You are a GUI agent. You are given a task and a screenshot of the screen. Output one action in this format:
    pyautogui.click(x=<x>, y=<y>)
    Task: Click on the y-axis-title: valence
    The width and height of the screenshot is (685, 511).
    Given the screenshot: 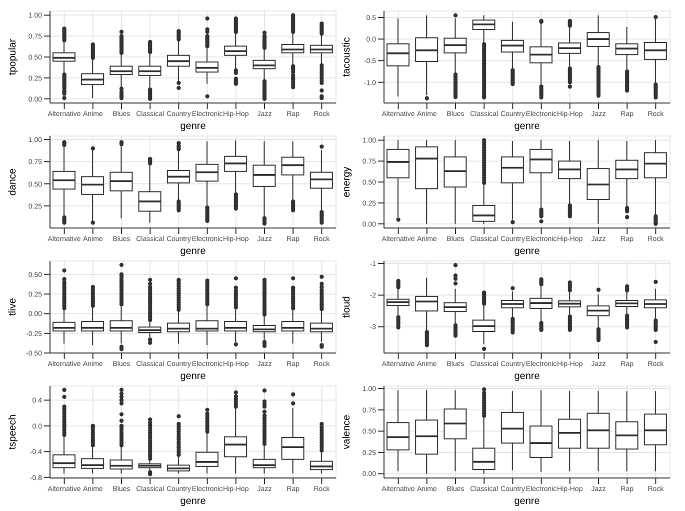 What is the action you would take?
    pyautogui.click(x=347, y=432)
    